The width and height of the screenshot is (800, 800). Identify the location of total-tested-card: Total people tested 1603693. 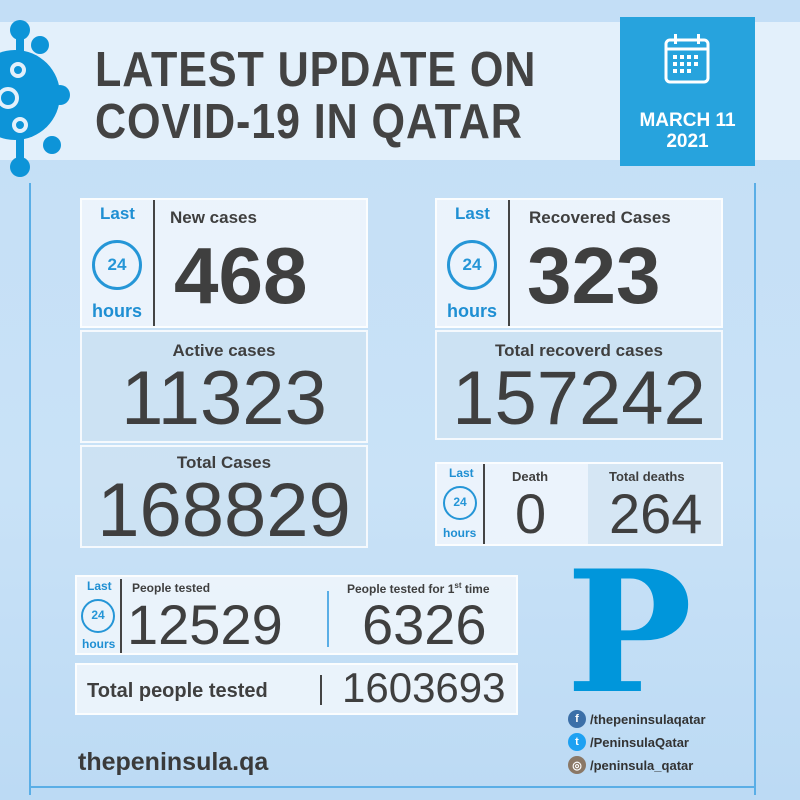
(296, 689).